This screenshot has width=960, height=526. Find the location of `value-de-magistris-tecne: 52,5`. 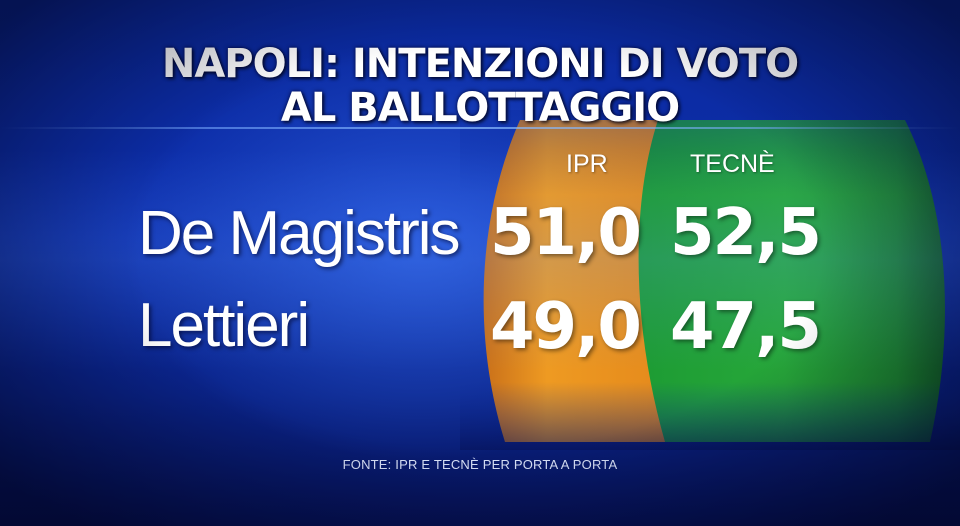

value-de-magistris-tecne: 52,5 is located at coordinates (746, 233).